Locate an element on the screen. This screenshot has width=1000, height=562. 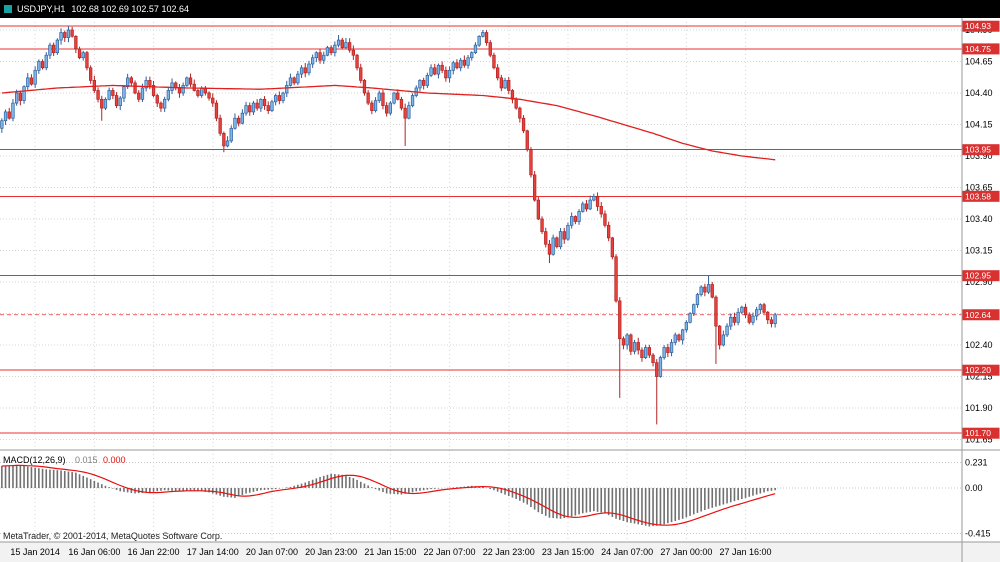
svg-text: 15 Jan 2014 is located at coordinates (35, 552).